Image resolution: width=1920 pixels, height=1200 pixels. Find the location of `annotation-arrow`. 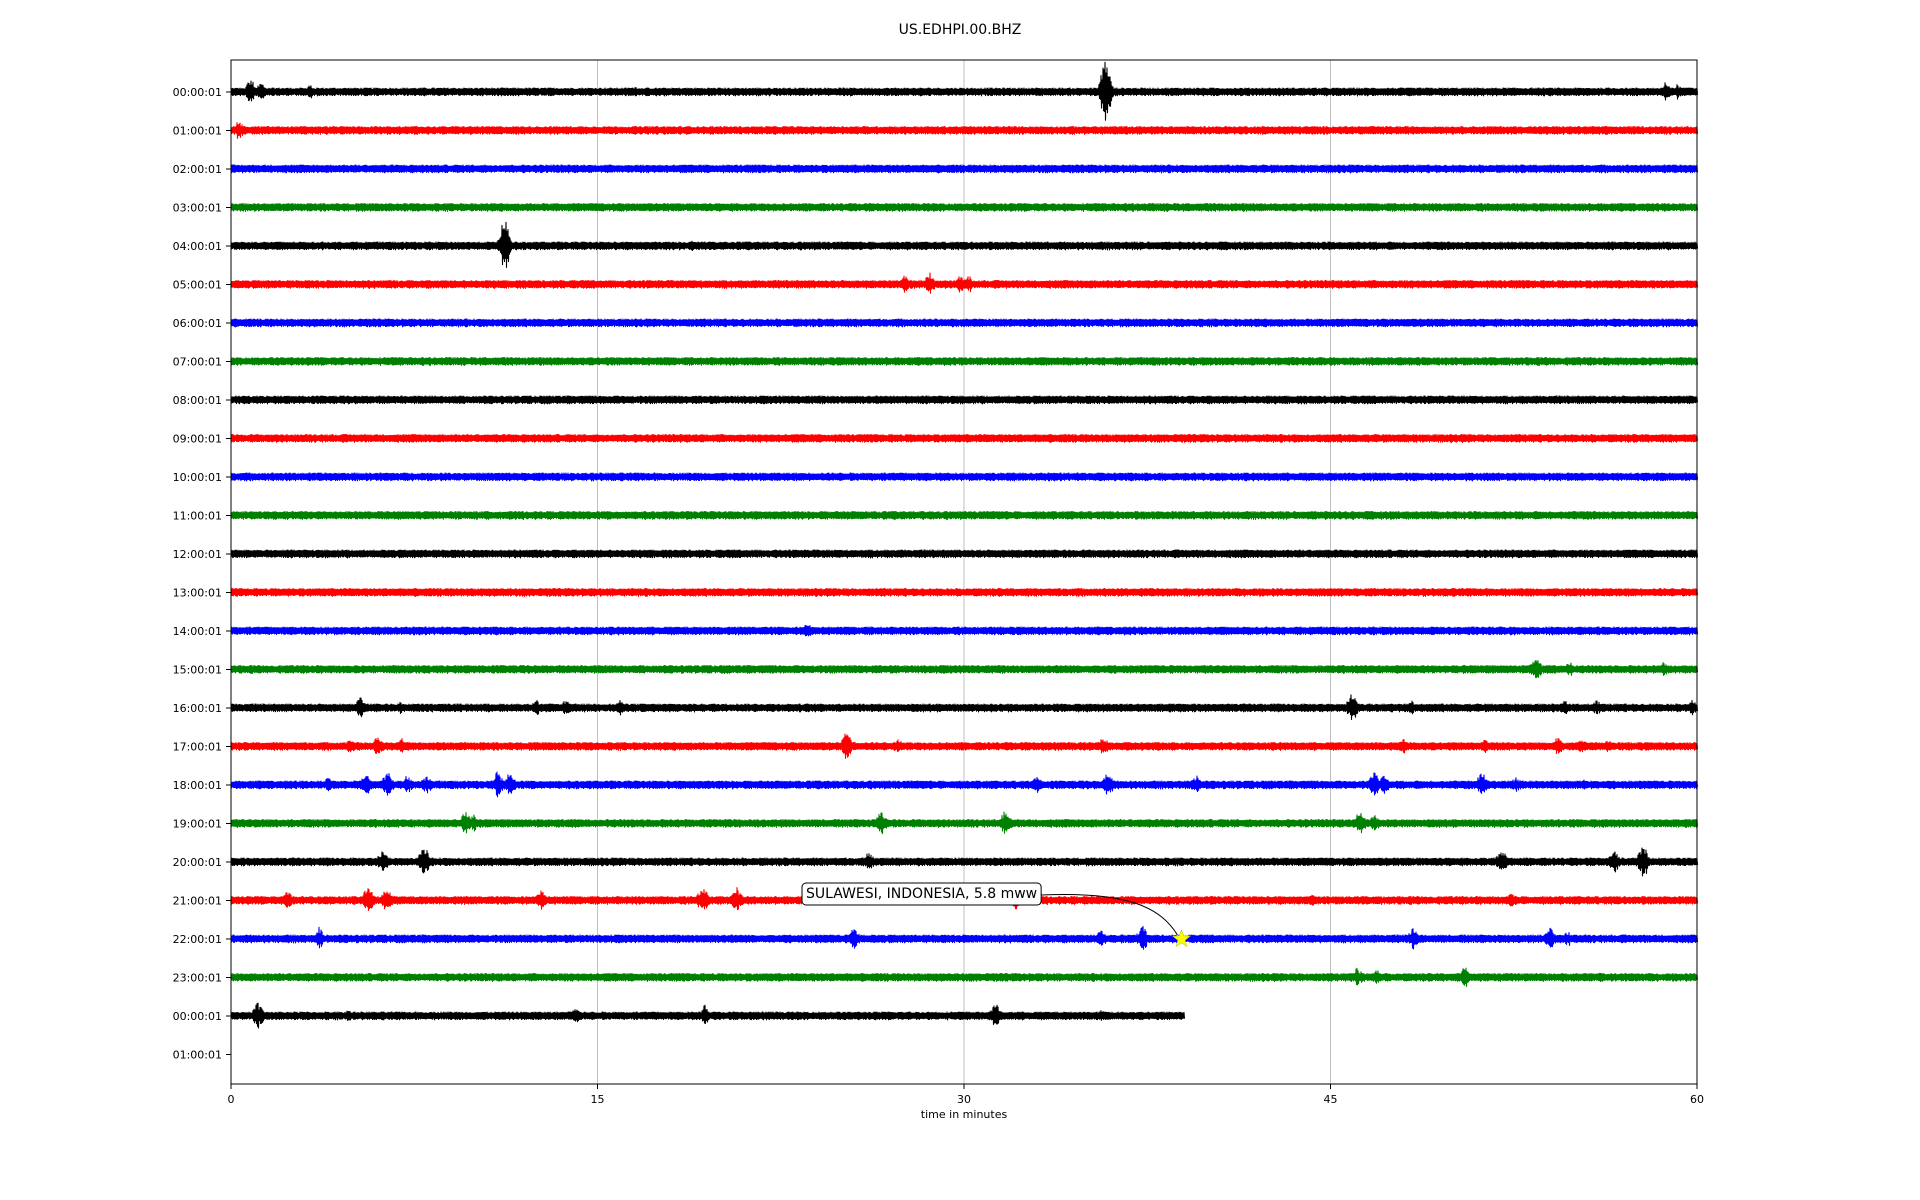

annotation-arrow is located at coordinates (1109, 914).